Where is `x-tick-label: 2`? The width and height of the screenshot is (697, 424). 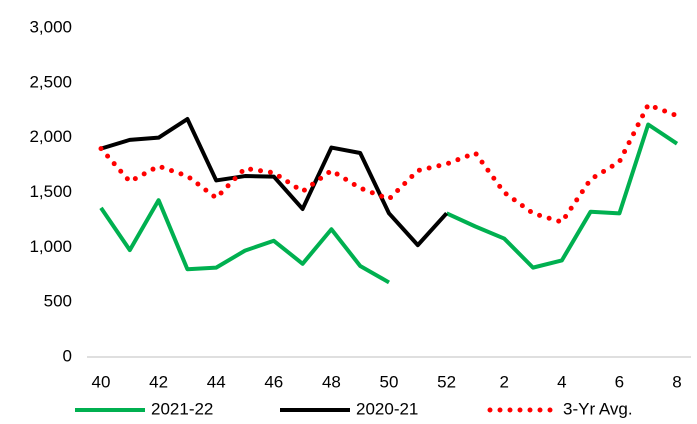 x-tick-label: 2 is located at coordinates (503, 381).